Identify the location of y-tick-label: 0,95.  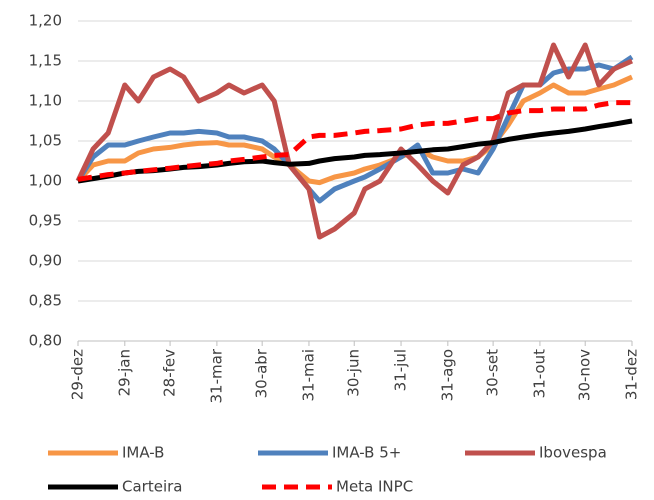
(45, 221).